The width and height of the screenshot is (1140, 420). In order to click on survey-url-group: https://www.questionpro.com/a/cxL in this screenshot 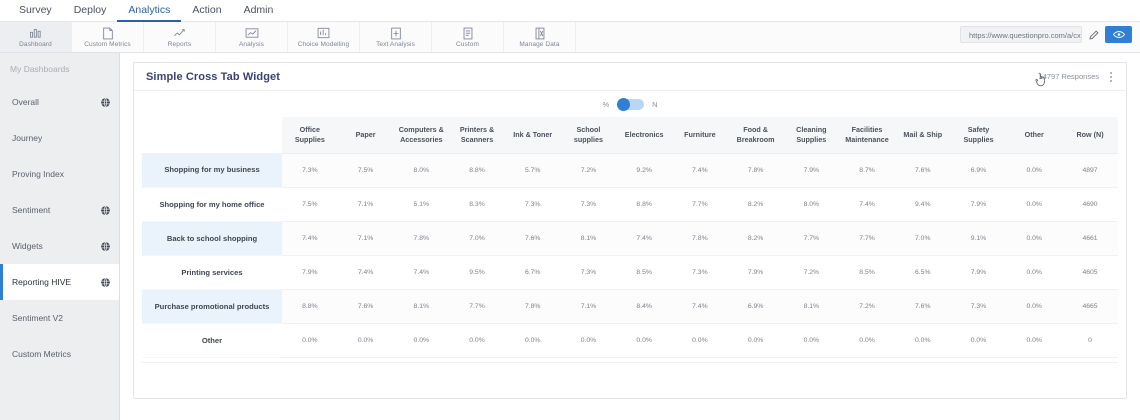, I will do `click(1046, 34)`.